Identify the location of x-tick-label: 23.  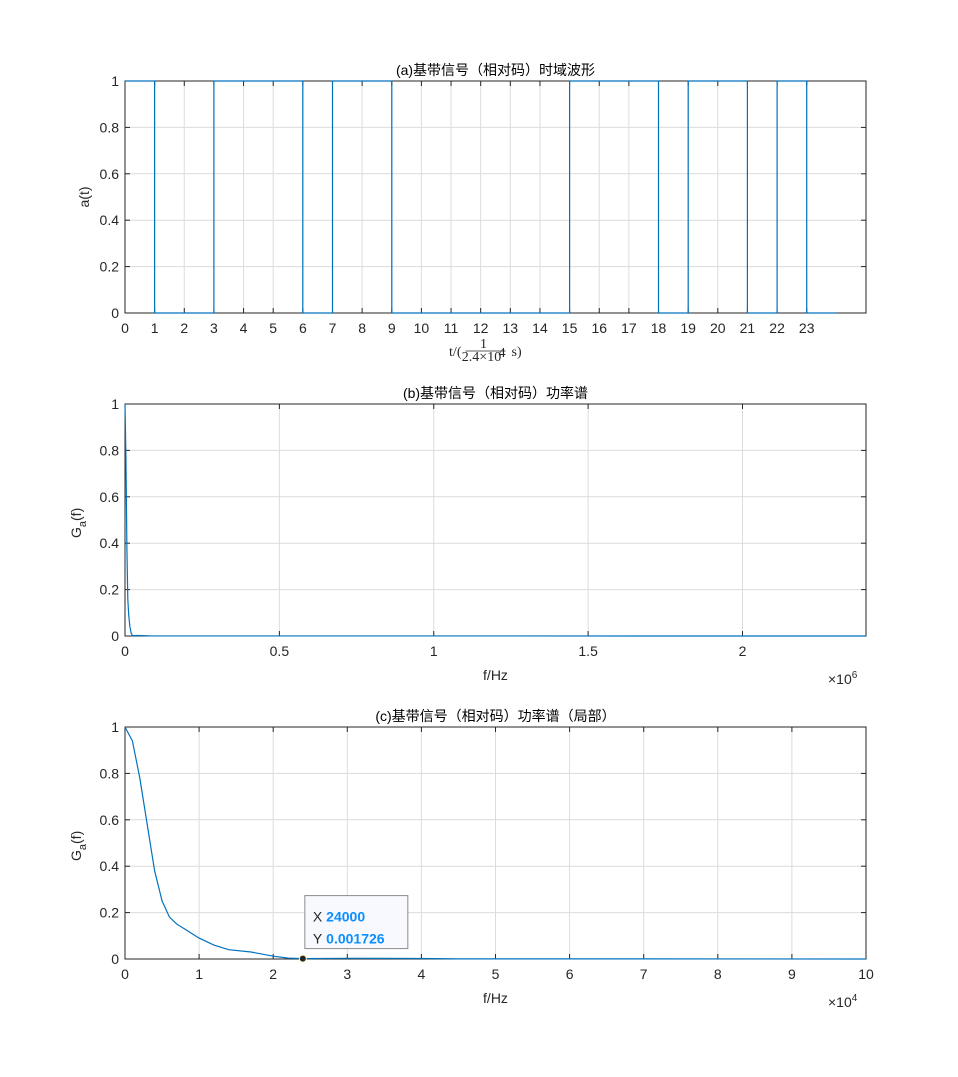
(807, 328).